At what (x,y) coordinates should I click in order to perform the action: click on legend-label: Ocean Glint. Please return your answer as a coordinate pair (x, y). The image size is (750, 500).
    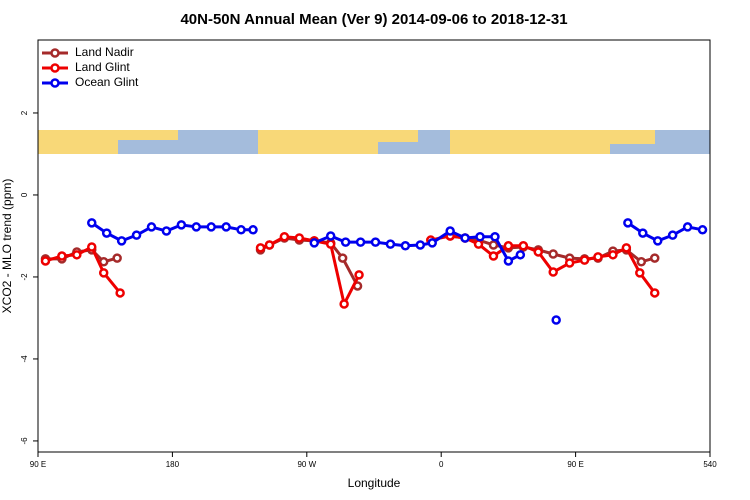
    Looking at the image, I should click on (107, 82).